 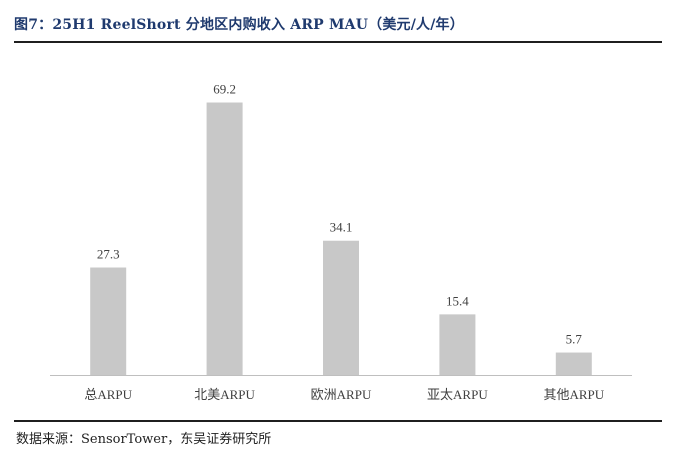 I want to click on data-label-1: 27.3, so click(x=108, y=254).